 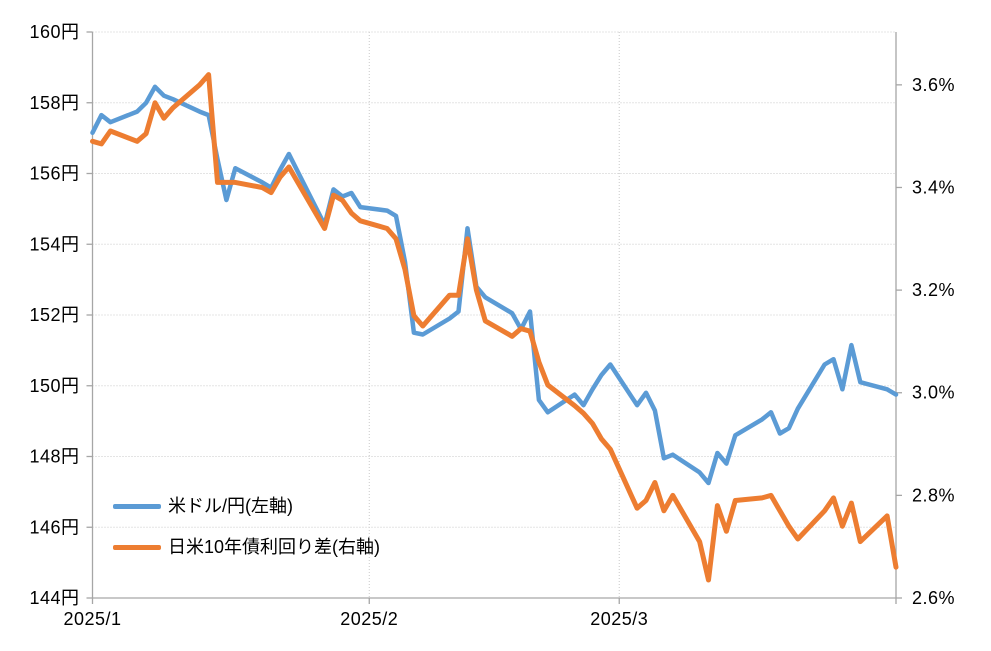 I want to click on legend-swatch-yield-spread, so click(x=137, y=547).